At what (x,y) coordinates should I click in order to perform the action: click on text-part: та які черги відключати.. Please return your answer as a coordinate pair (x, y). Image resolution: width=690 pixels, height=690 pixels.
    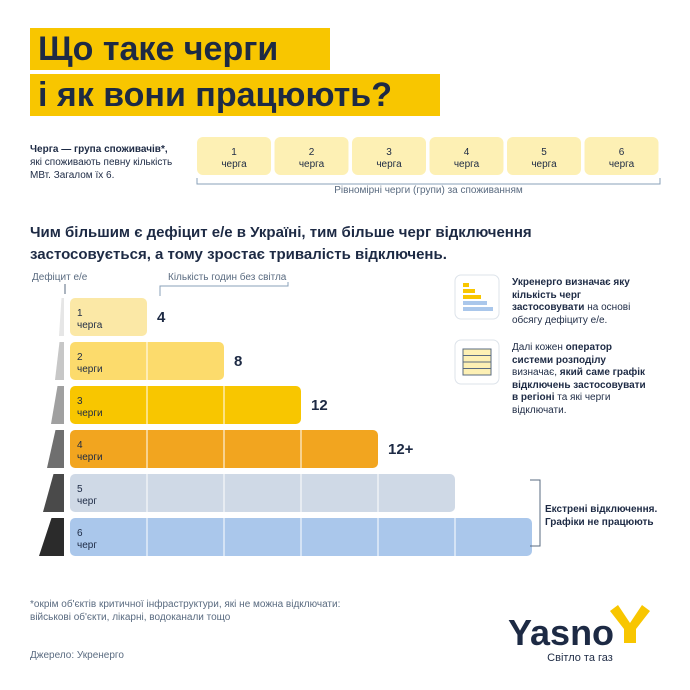
    Looking at the image, I should click on (561, 404).